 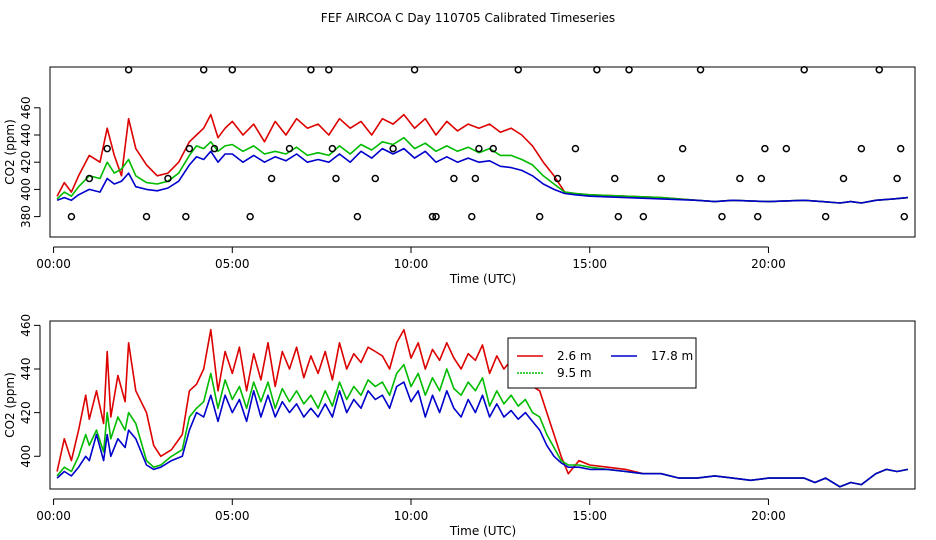 I want to click on legend-label-2.6m: 2.6 m, so click(x=574, y=356).